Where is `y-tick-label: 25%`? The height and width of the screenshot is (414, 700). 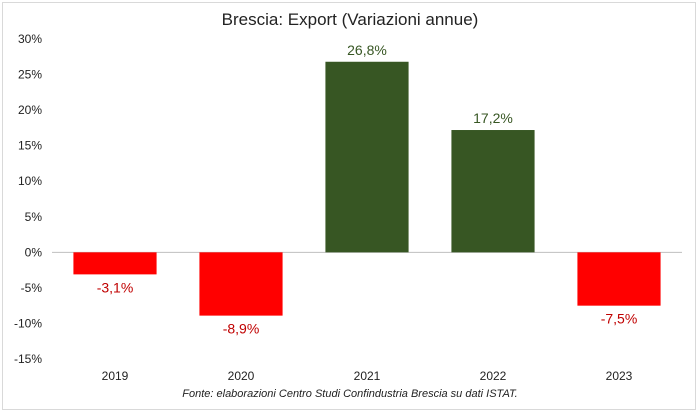
y-tick-label: 25% is located at coordinates (30, 75).